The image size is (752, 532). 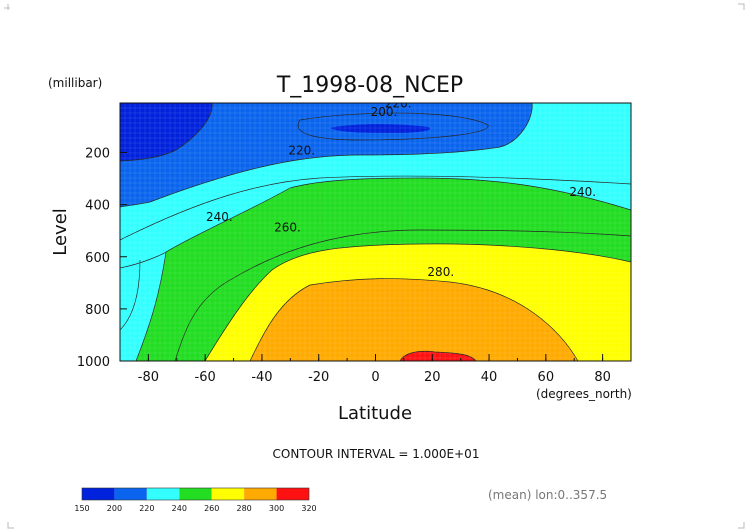 What do you see at coordinates (489, 377) in the screenshot?
I see `x-tick-label: 40` at bounding box center [489, 377].